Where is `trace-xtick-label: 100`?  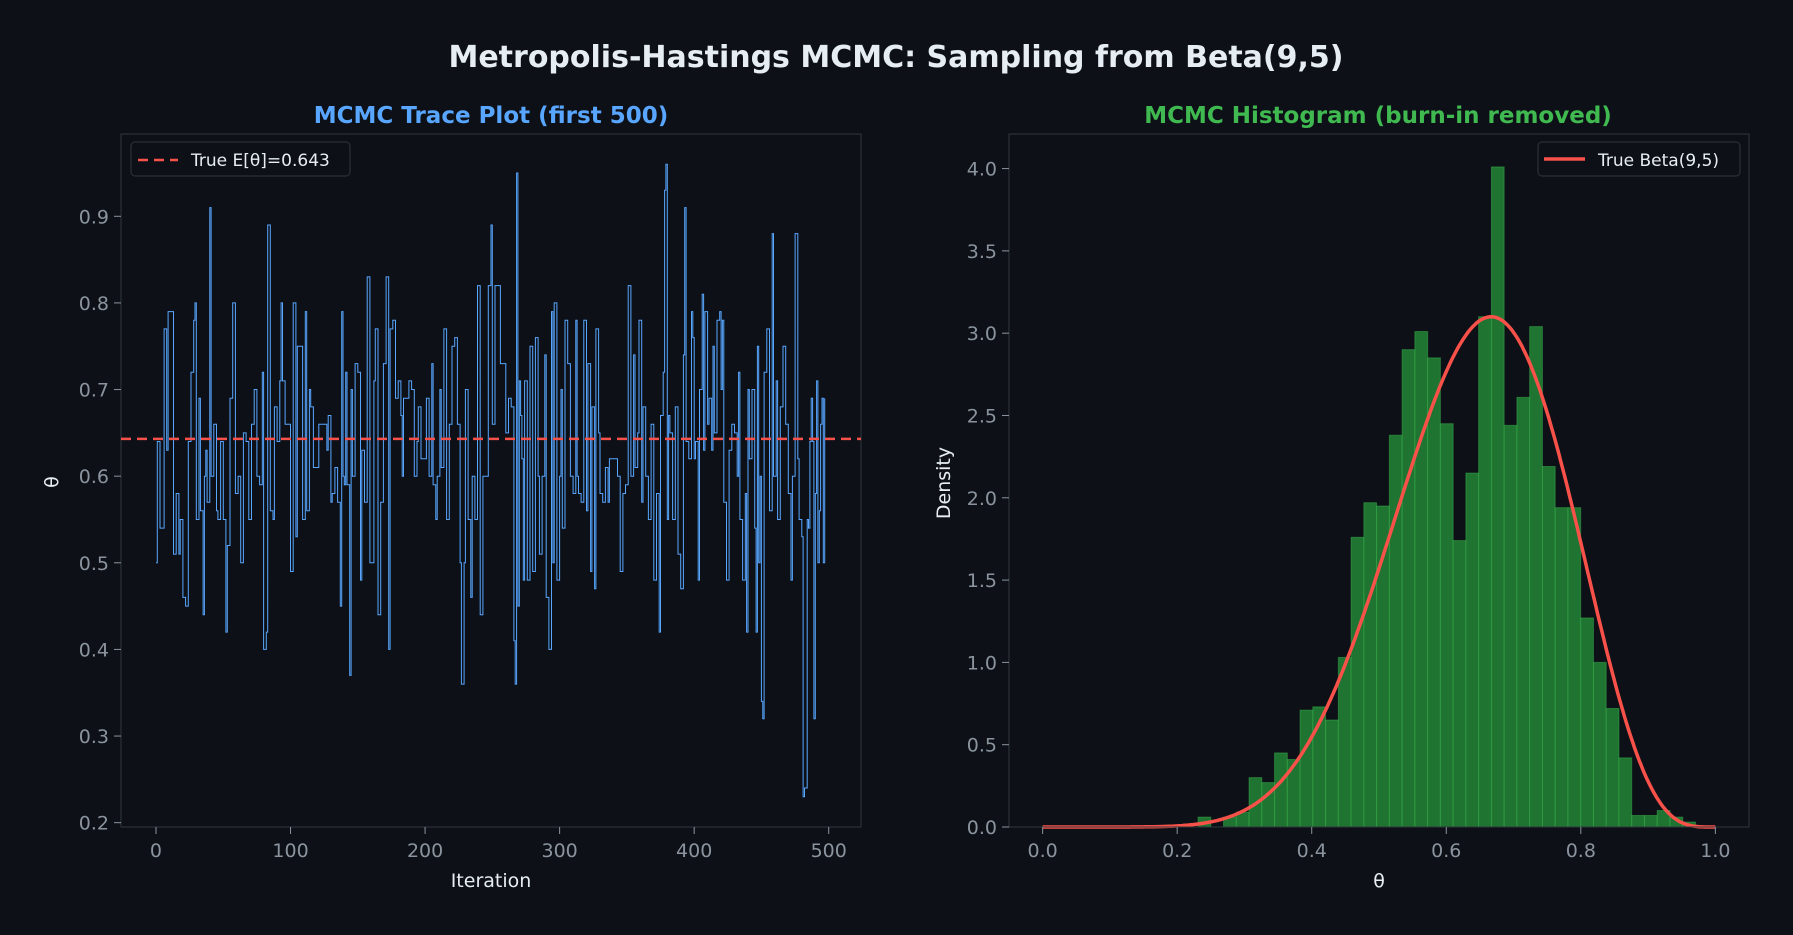 trace-xtick-label: 100 is located at coordinates (290, 851).